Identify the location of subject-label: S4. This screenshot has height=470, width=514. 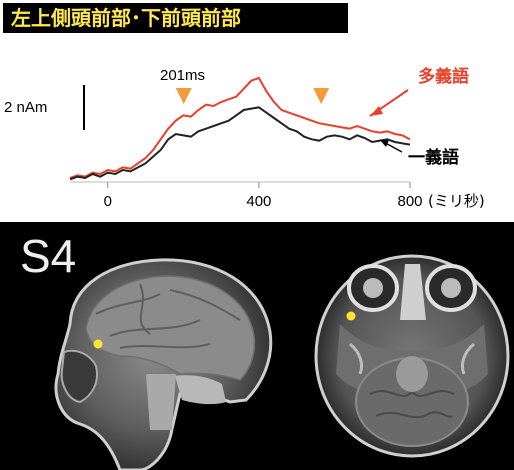
(48, 256).